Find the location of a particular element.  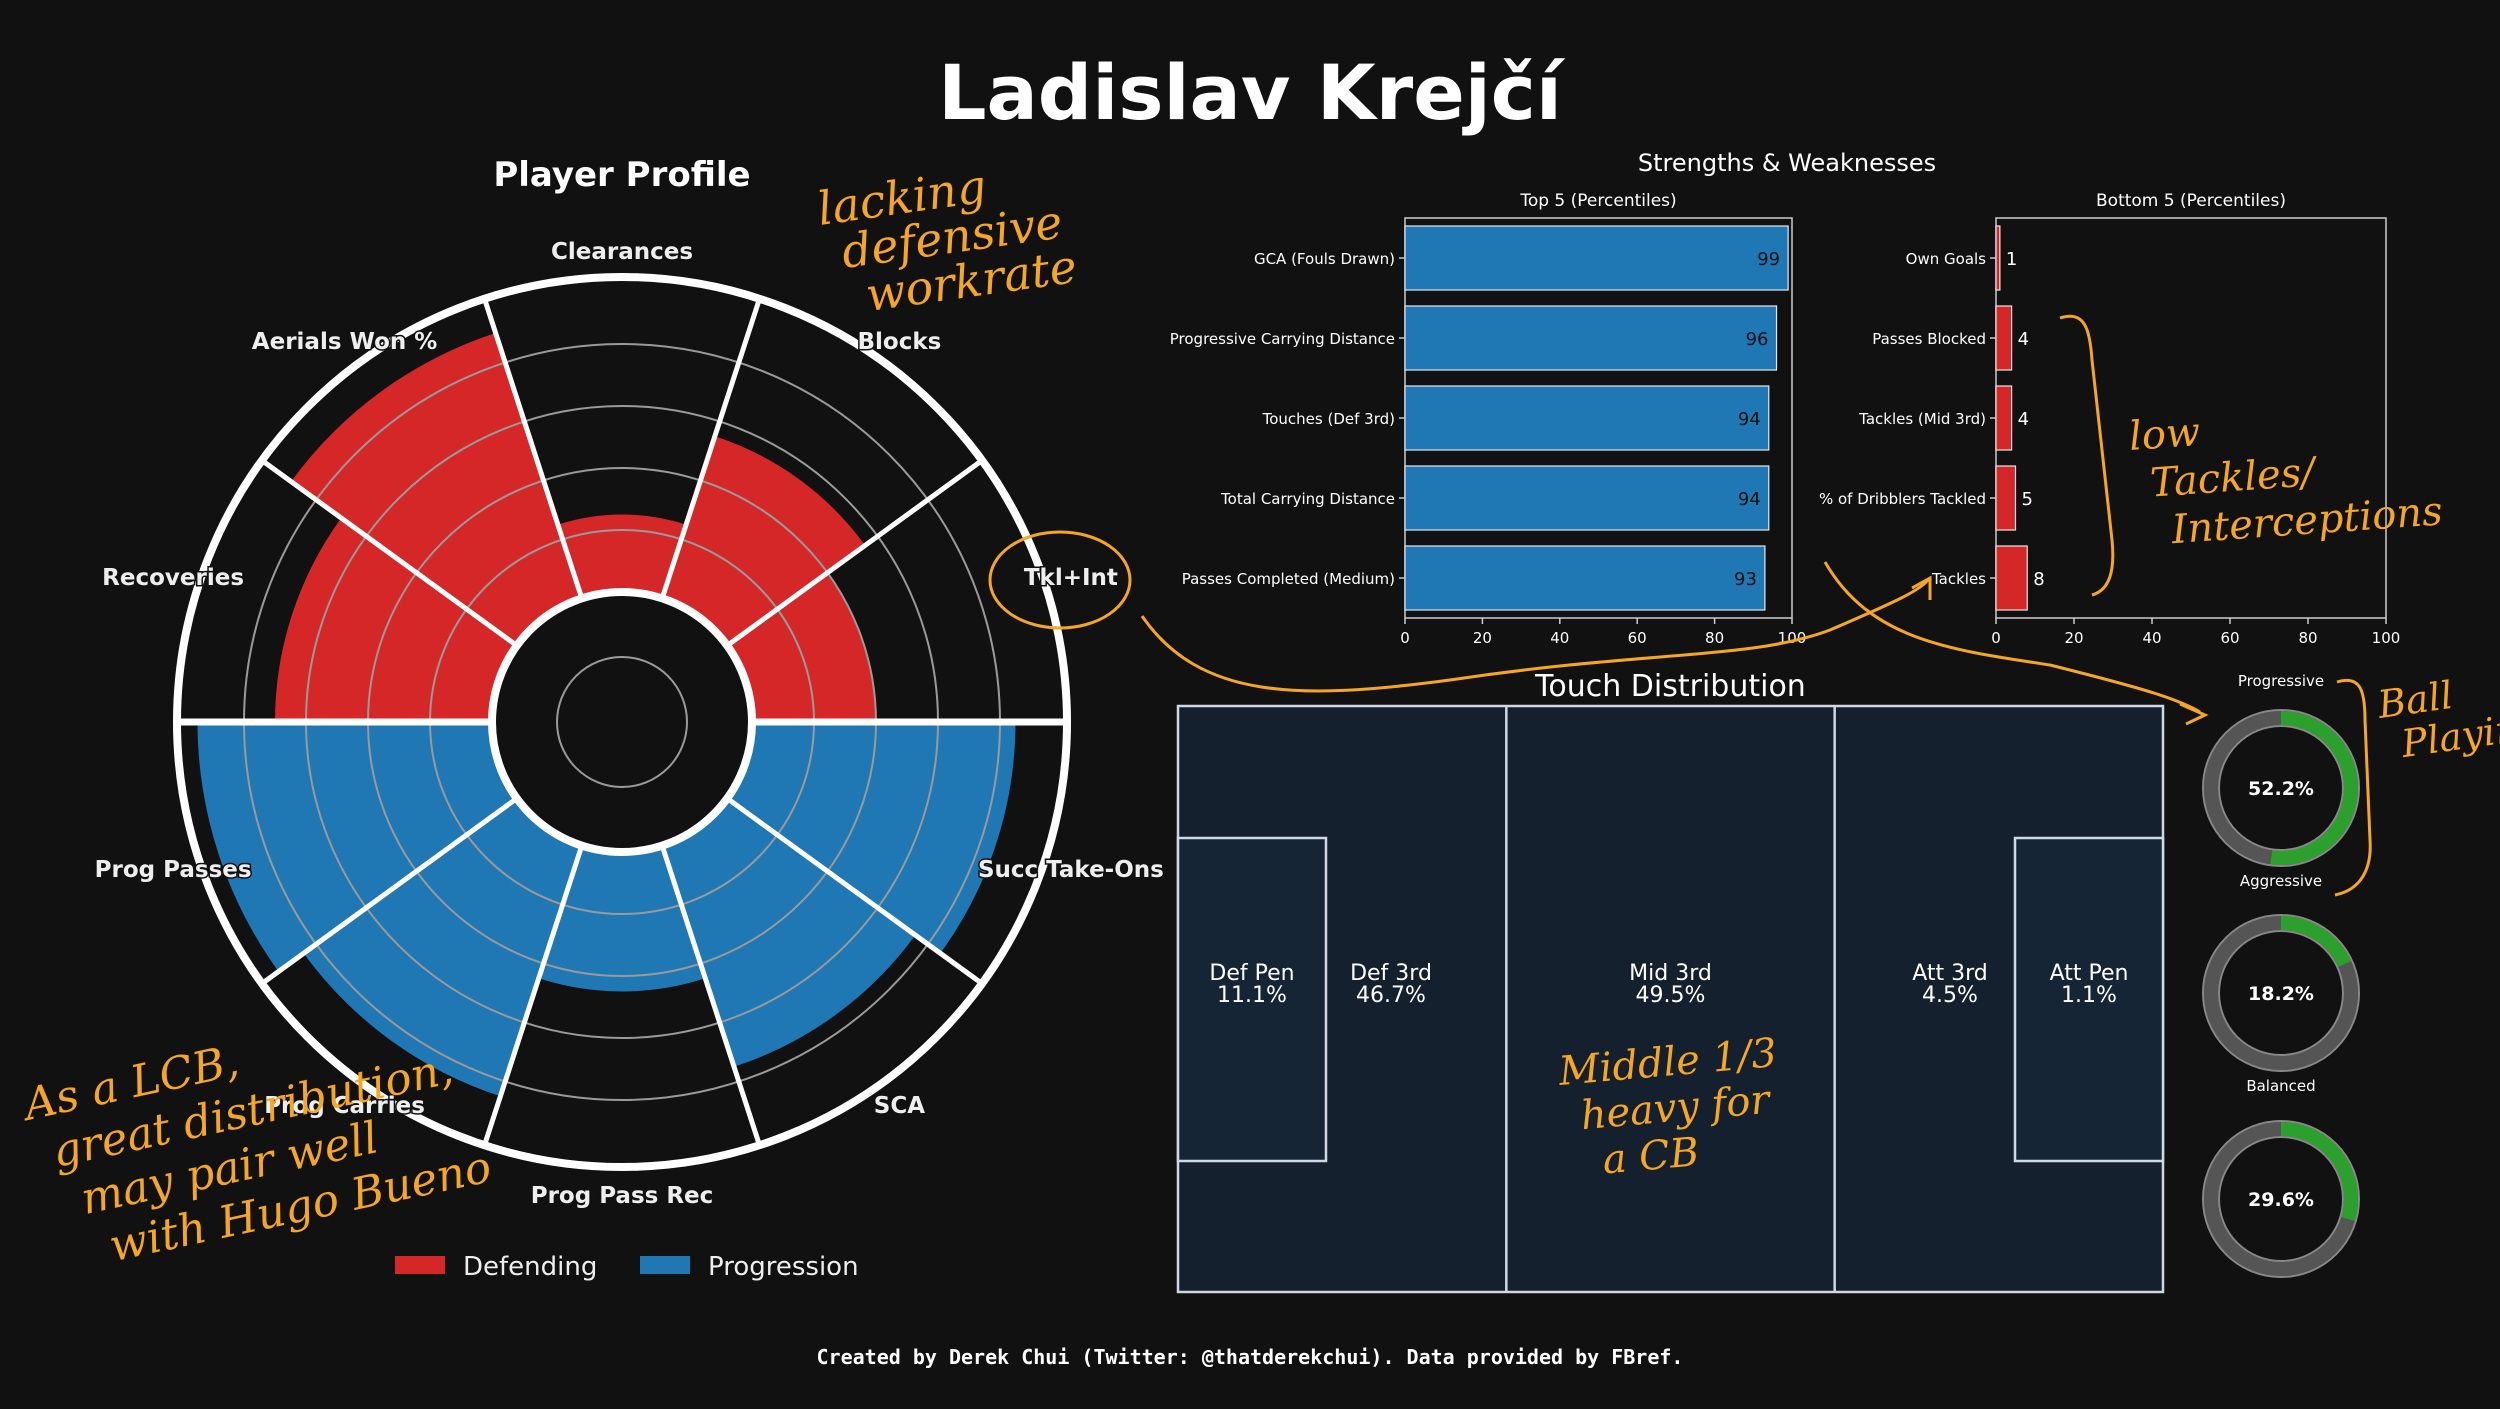

donut-1: 52.2% Progressive Aggressive is located at coordinates (2281, 781).